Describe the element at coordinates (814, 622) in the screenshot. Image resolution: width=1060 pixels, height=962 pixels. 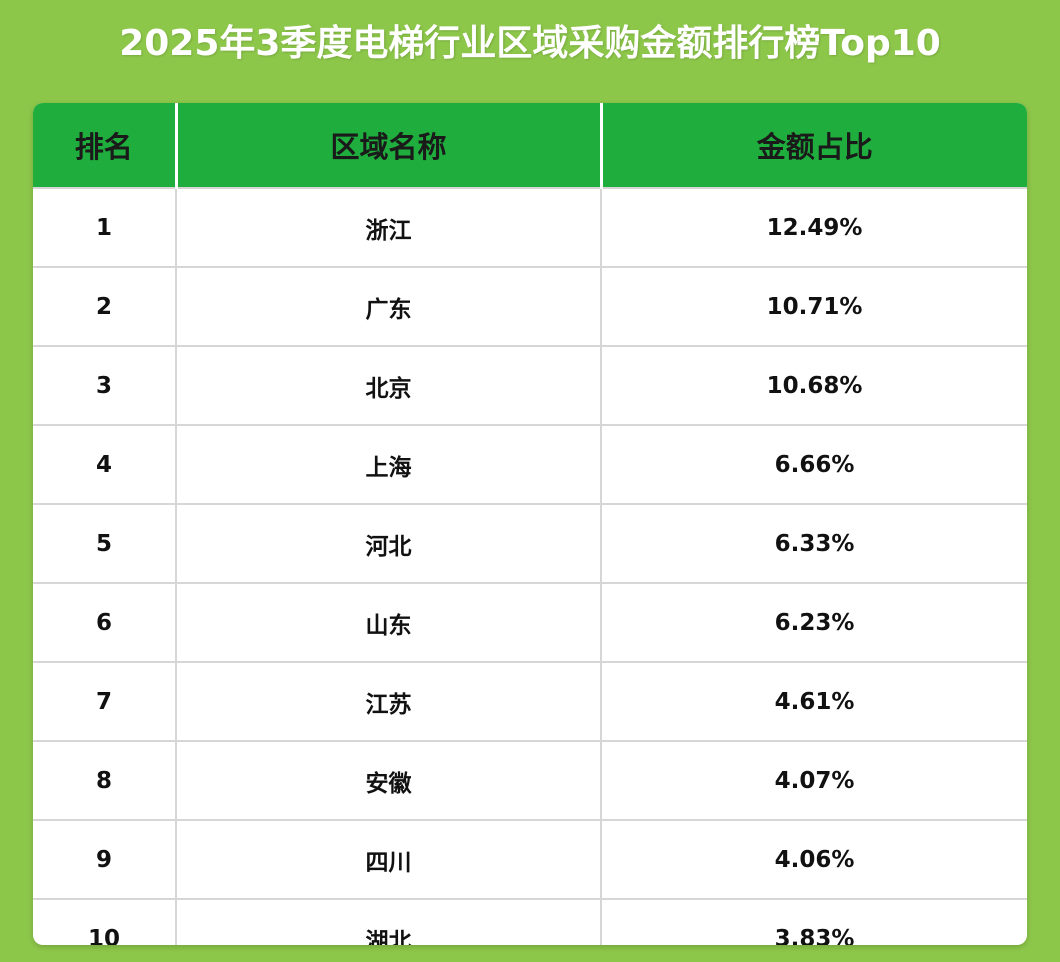
I see `share-cell: 6.23%` at that location.